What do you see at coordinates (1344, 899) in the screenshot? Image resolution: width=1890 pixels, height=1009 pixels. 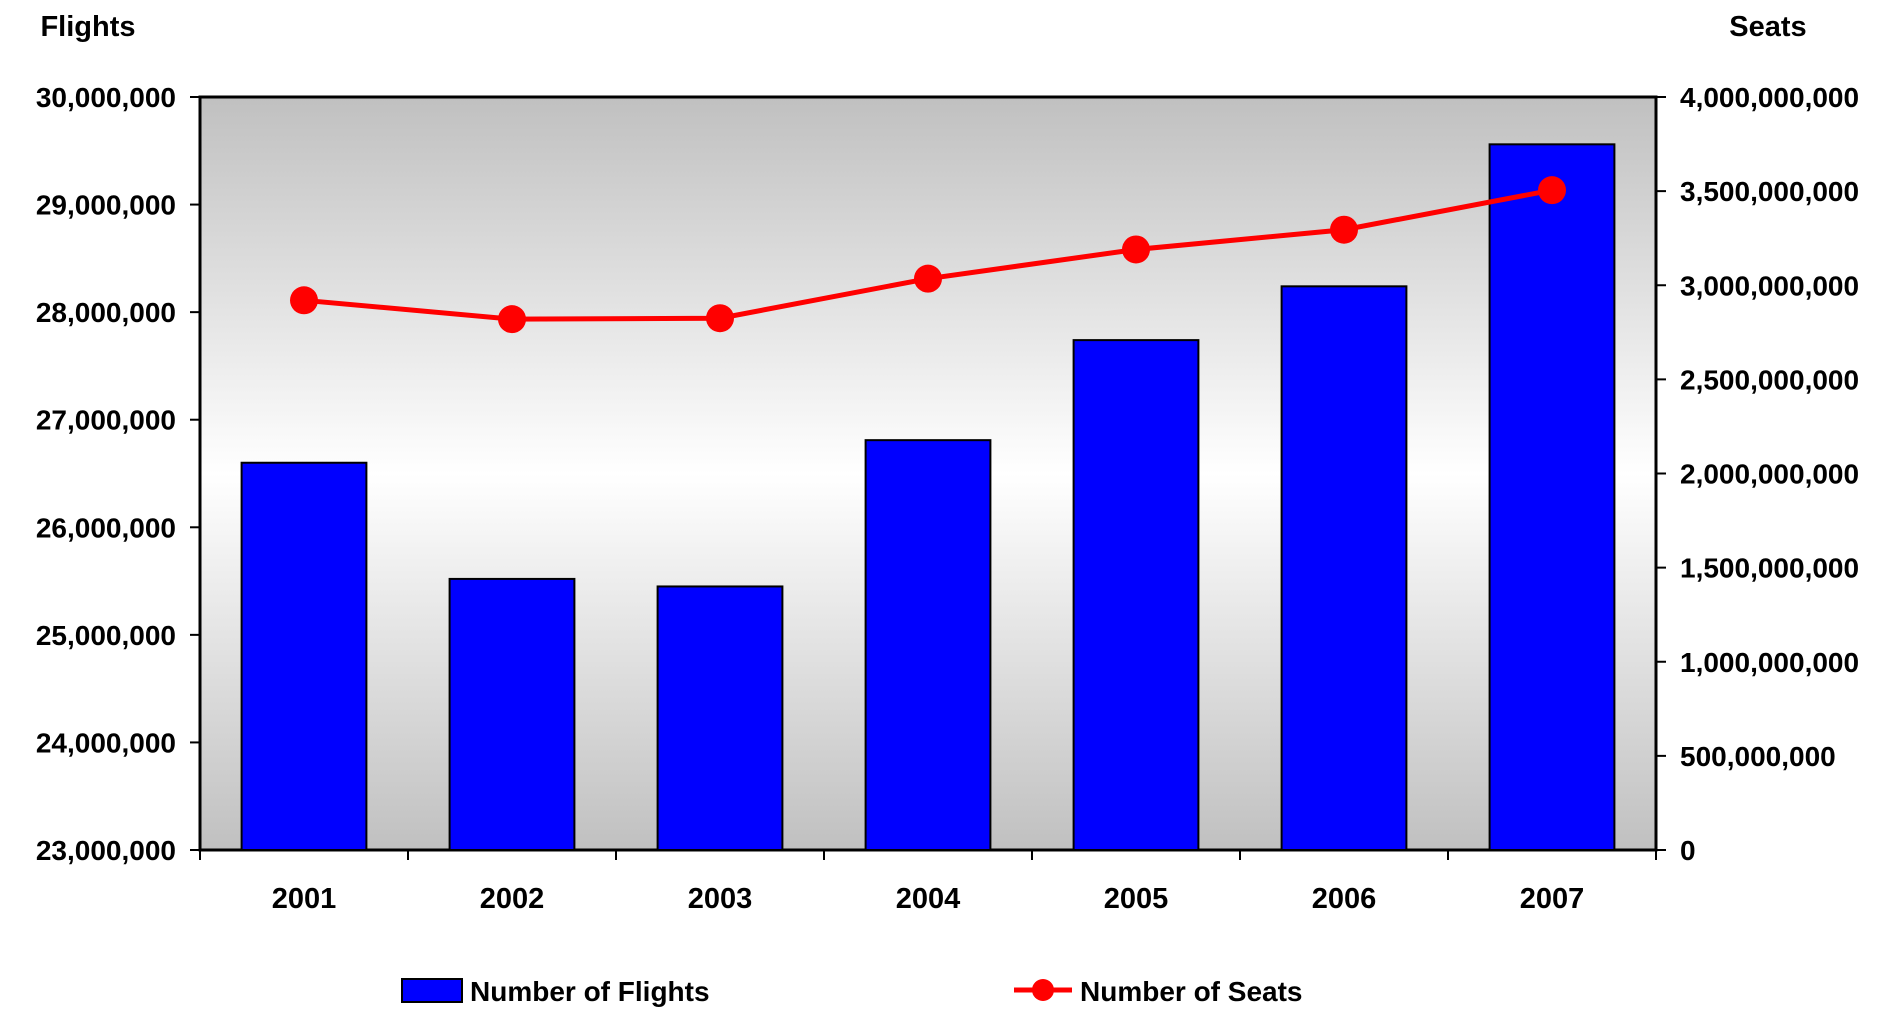 I see `x-tick-label: 2006` at bounding box center [1344, 899].